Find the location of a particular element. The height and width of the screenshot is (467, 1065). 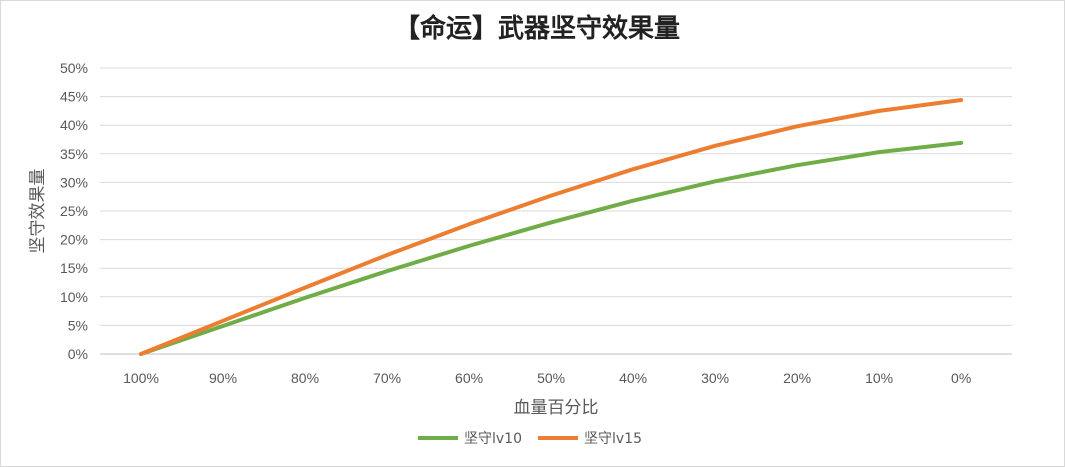

x-axis-ticks: 100% 90% 80% 70% 60% 50% 40% 30% 20% 10% 0% is located at coordinates (547, 378).